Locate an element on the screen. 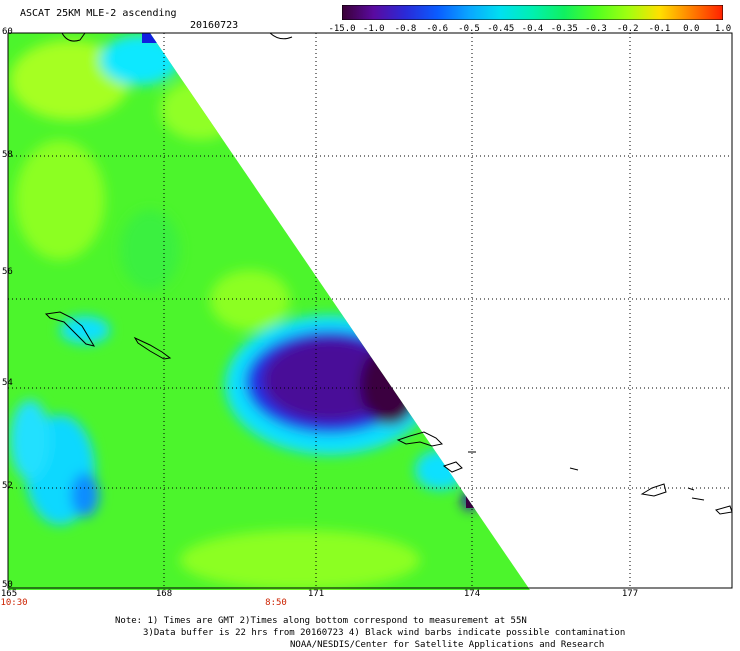  lon-label-171: 171 is located at coordinates (316, 594).